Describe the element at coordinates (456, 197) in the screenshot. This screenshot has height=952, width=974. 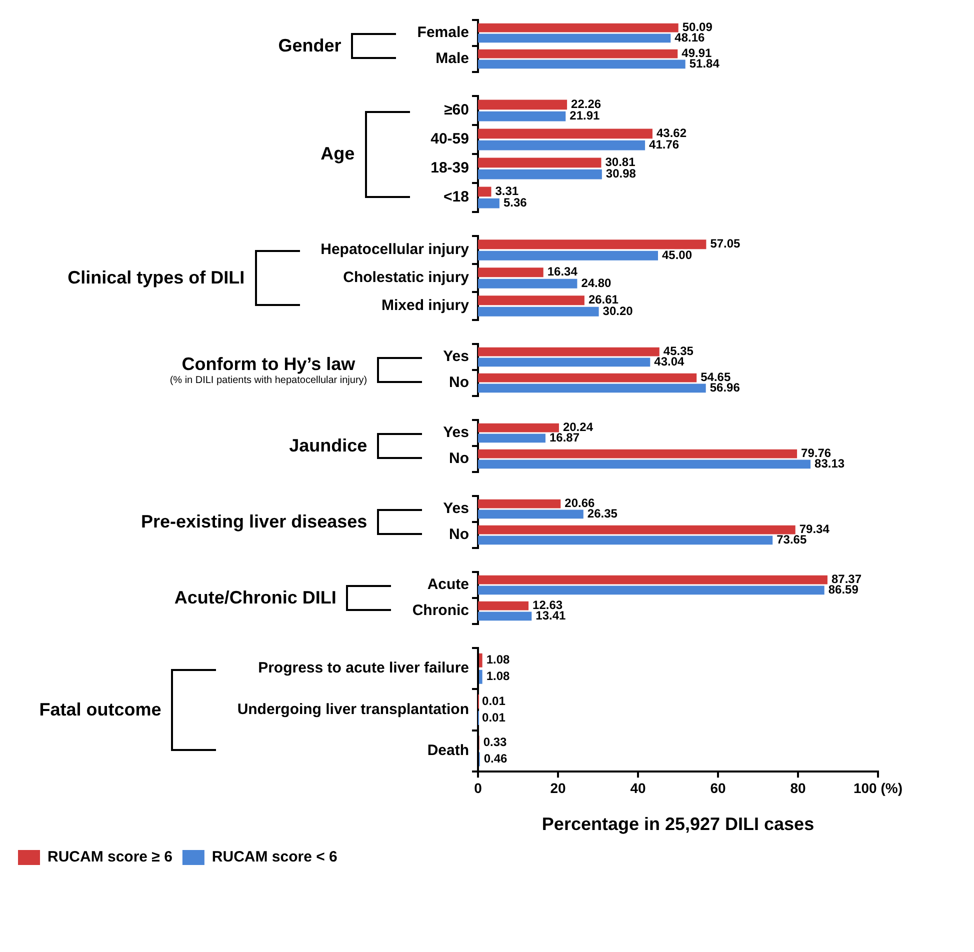
I see `y-tick-label: <18` at that location.